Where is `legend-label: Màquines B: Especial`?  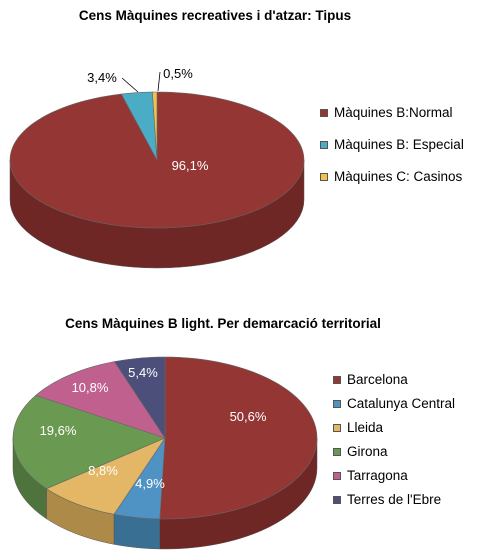
legend-label: Màquines B: Especial is located at coordinates (399, 144).